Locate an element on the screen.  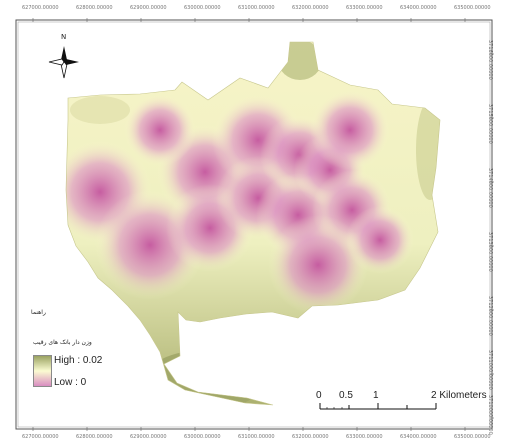
tick-label-bottom: 634000.00000 is located at coordinates (418, 437).